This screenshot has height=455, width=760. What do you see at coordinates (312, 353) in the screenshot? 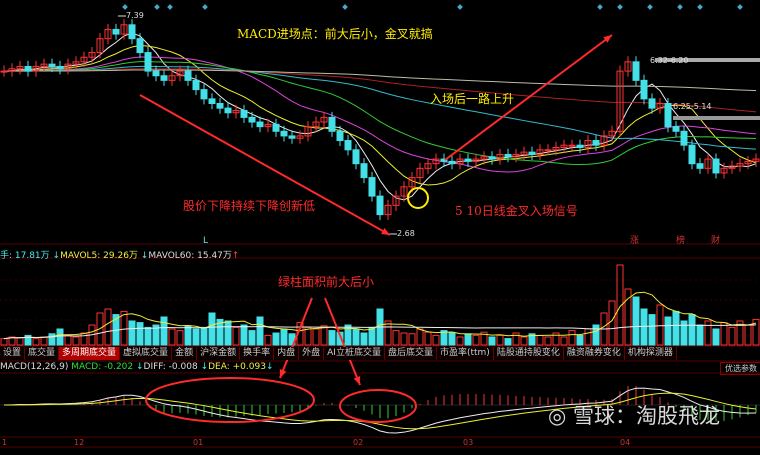
I see `tab-8: 外盘` at bounding box center [312, 353].